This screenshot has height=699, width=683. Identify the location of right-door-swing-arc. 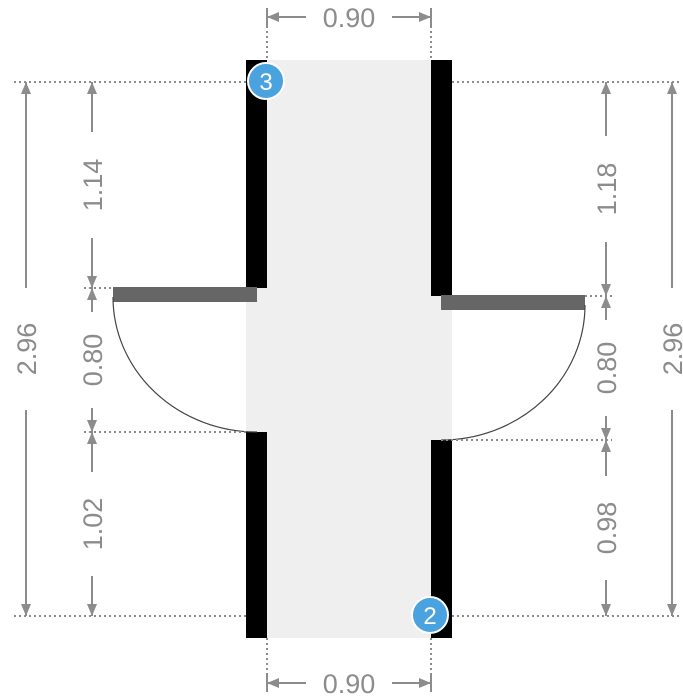
(513, 372).